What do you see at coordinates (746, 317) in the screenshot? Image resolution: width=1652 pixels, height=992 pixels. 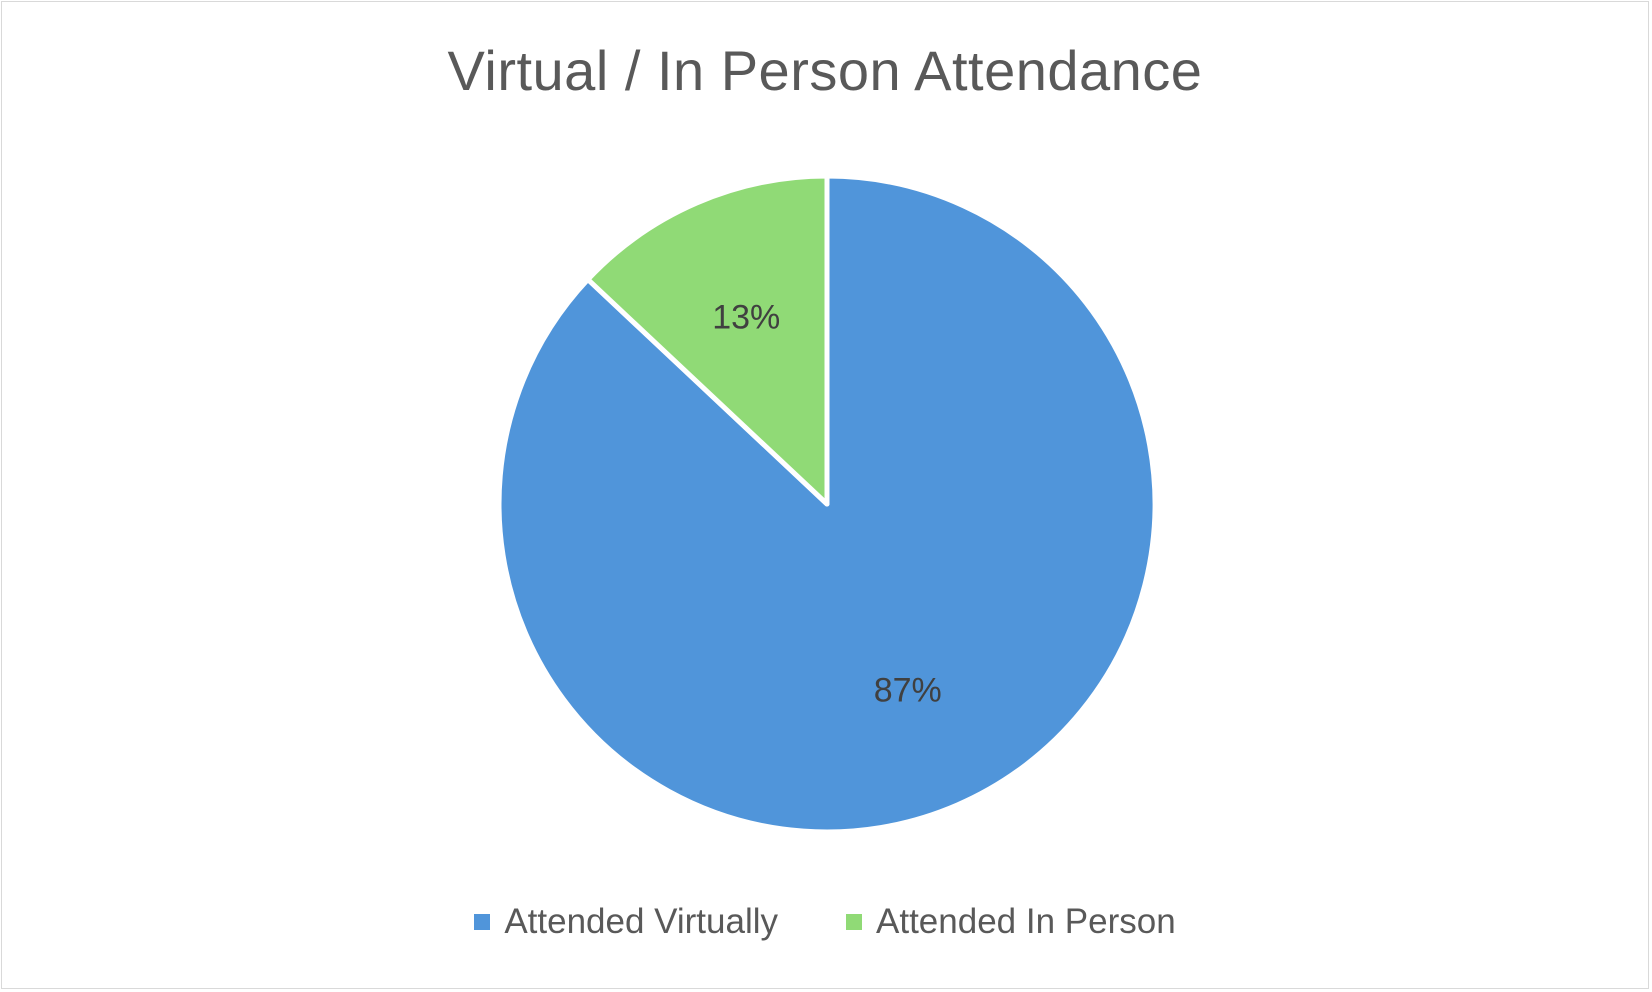 I see `slice-label-in-person: 13%` at bounding box center [746, 317].